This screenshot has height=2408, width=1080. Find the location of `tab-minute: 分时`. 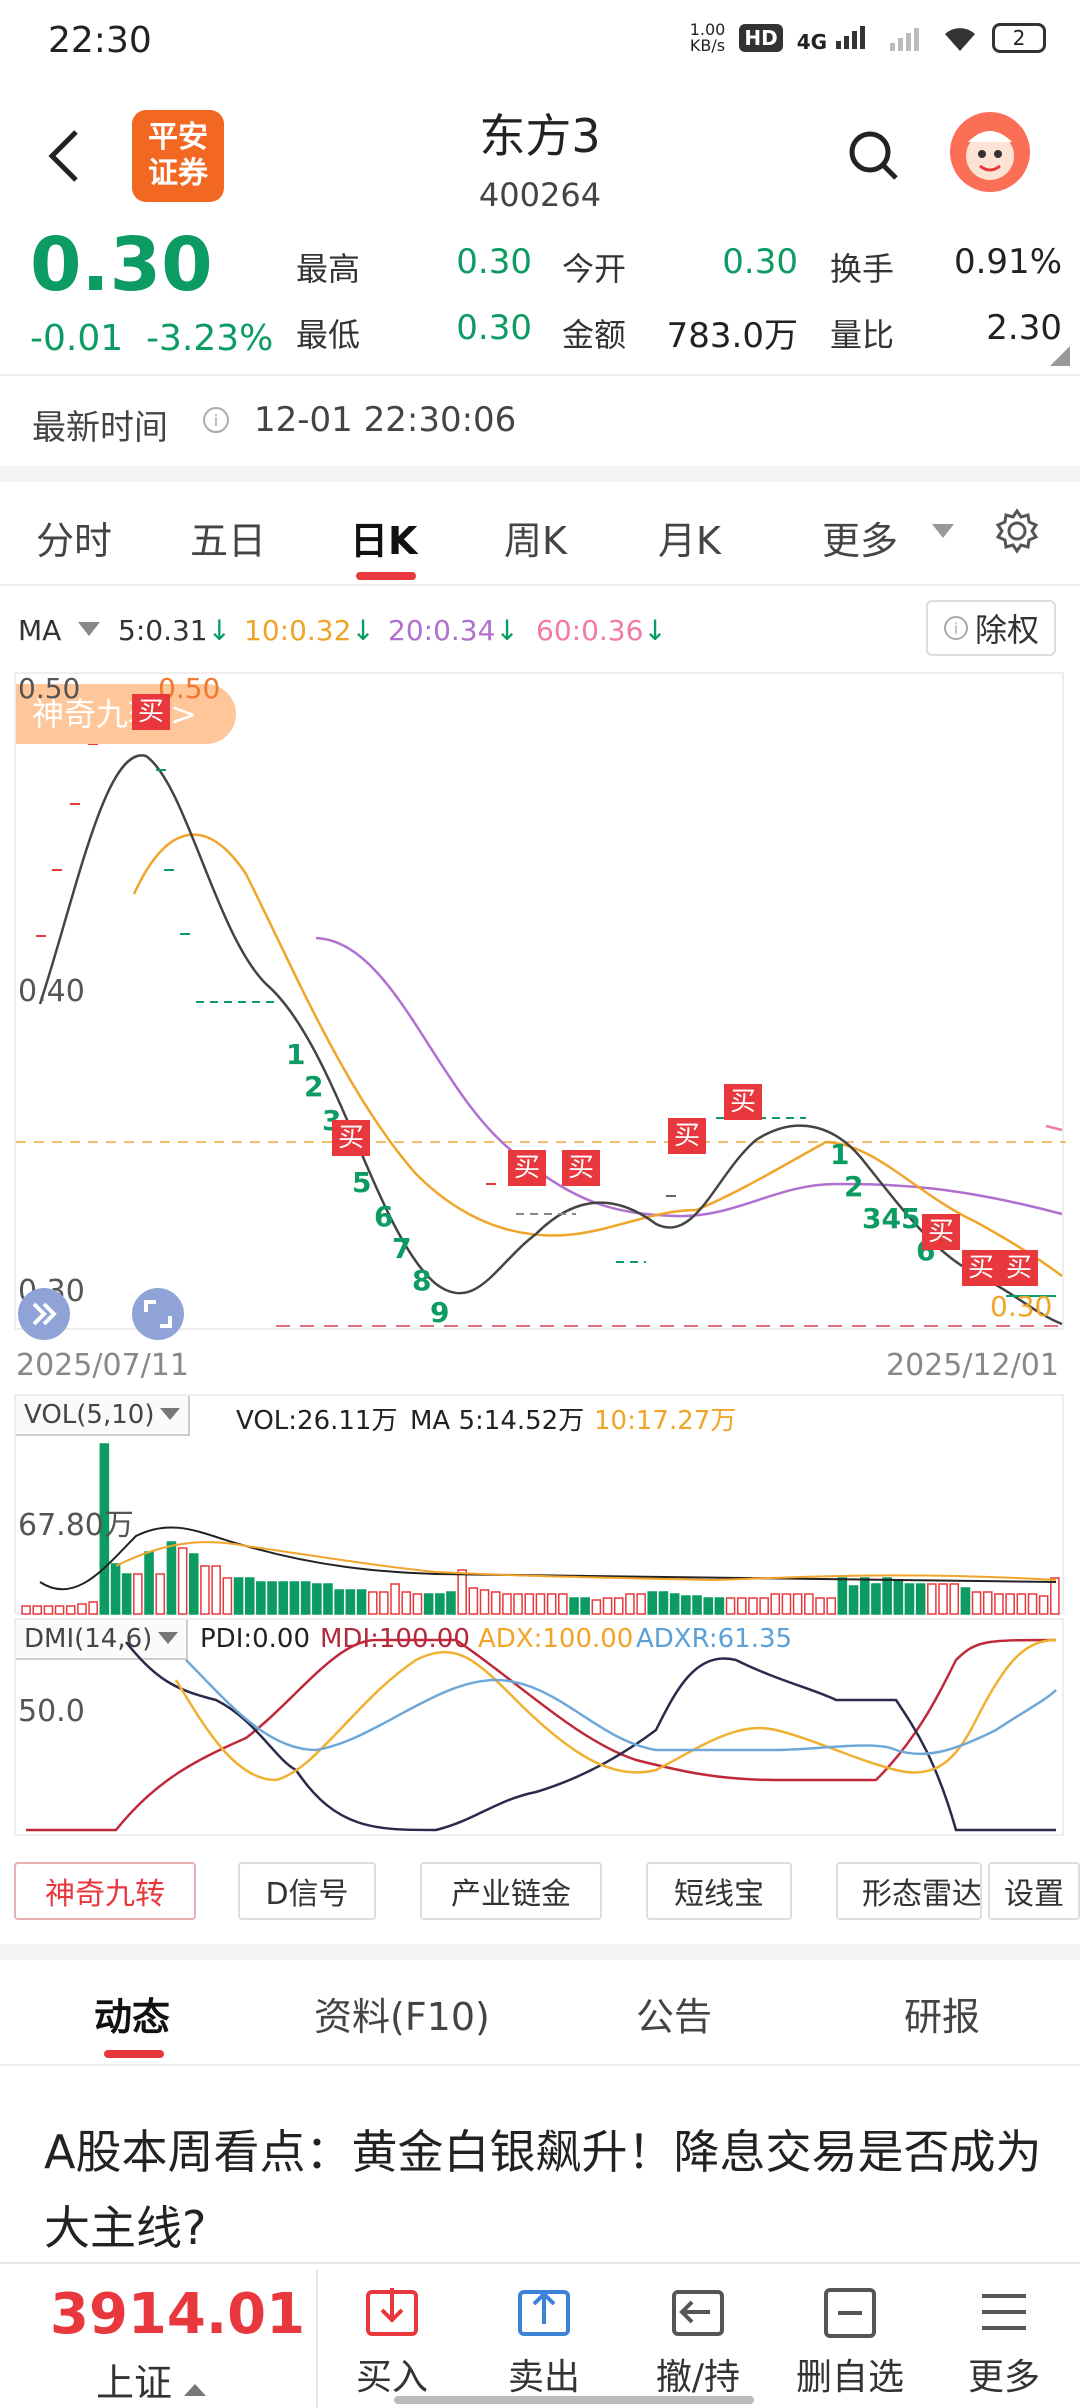

tab-minute: 分时 is located at coordinates (74, 541).